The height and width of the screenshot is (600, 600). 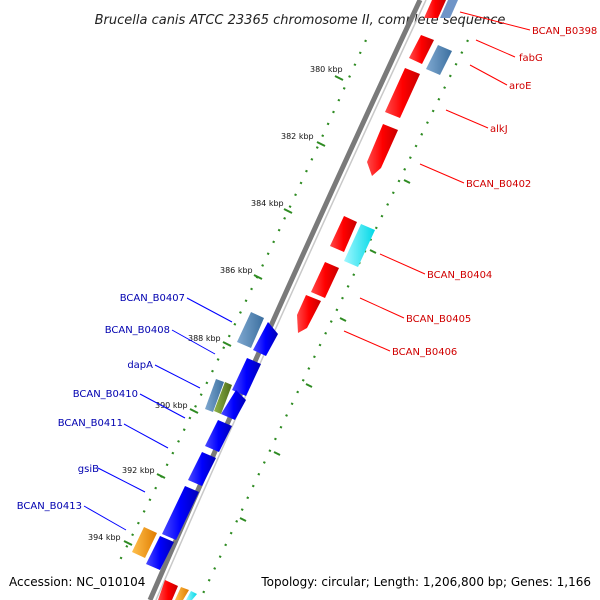 What do you see at coordinates (158, 414) in the screenshot?
I see `reverse-leaders` at bounding box center [158, 414].